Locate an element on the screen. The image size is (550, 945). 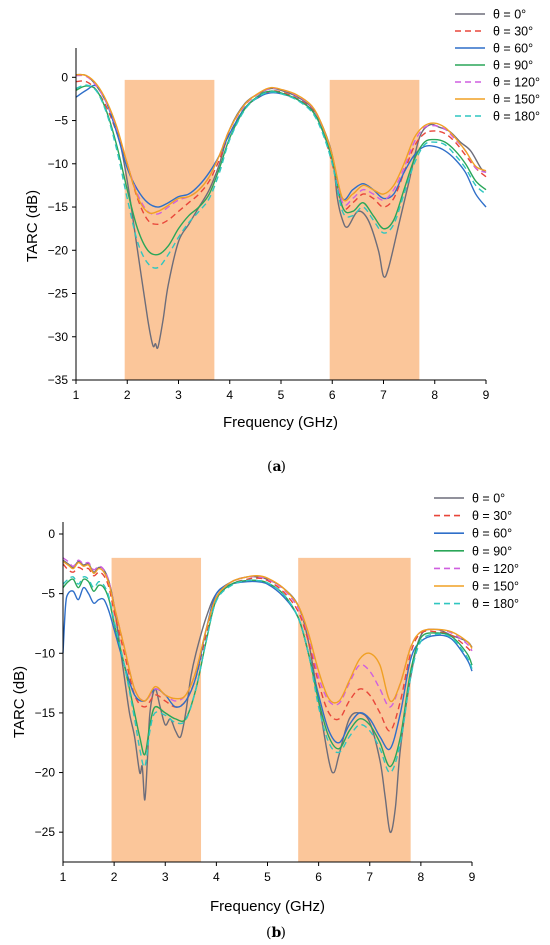
y-tick-label: −35 is located at coordinates (58, 380).